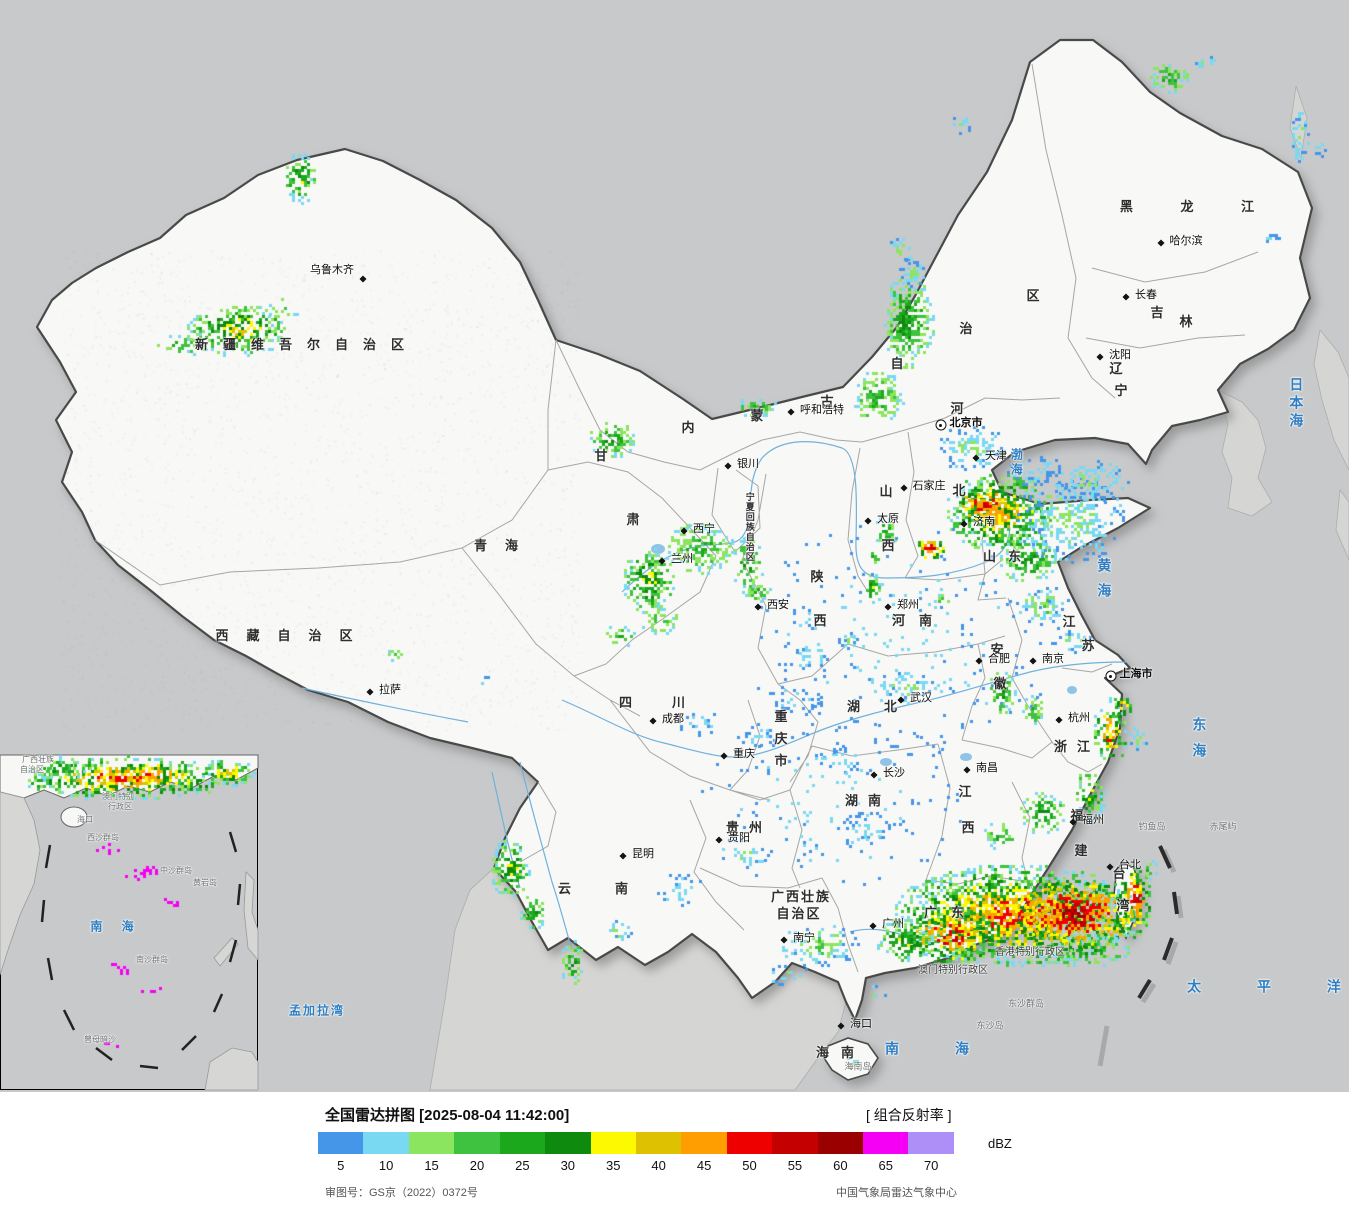 This screenshot has width=1349, height=1208. What do you see at coordinates (931, 1165) in the screenshot?
I see `dbz-tick-label: 70` at bounding box center [931, 1165].